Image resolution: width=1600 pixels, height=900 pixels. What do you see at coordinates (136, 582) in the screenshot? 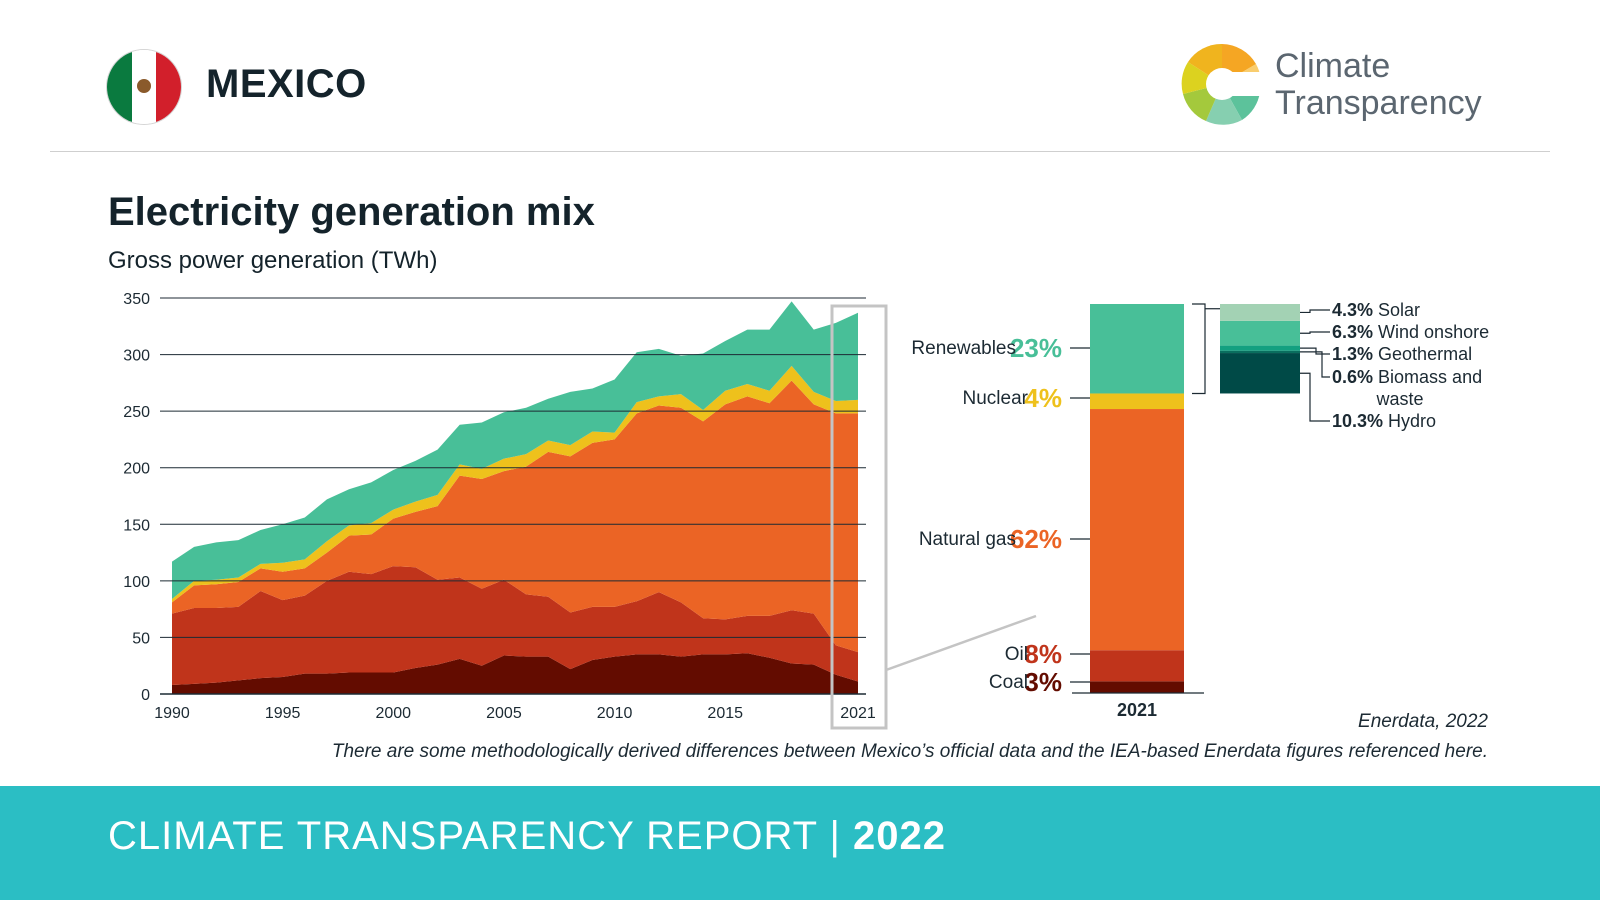
I see `y-tick-label-100: 100` at bounding box center [136, 582].